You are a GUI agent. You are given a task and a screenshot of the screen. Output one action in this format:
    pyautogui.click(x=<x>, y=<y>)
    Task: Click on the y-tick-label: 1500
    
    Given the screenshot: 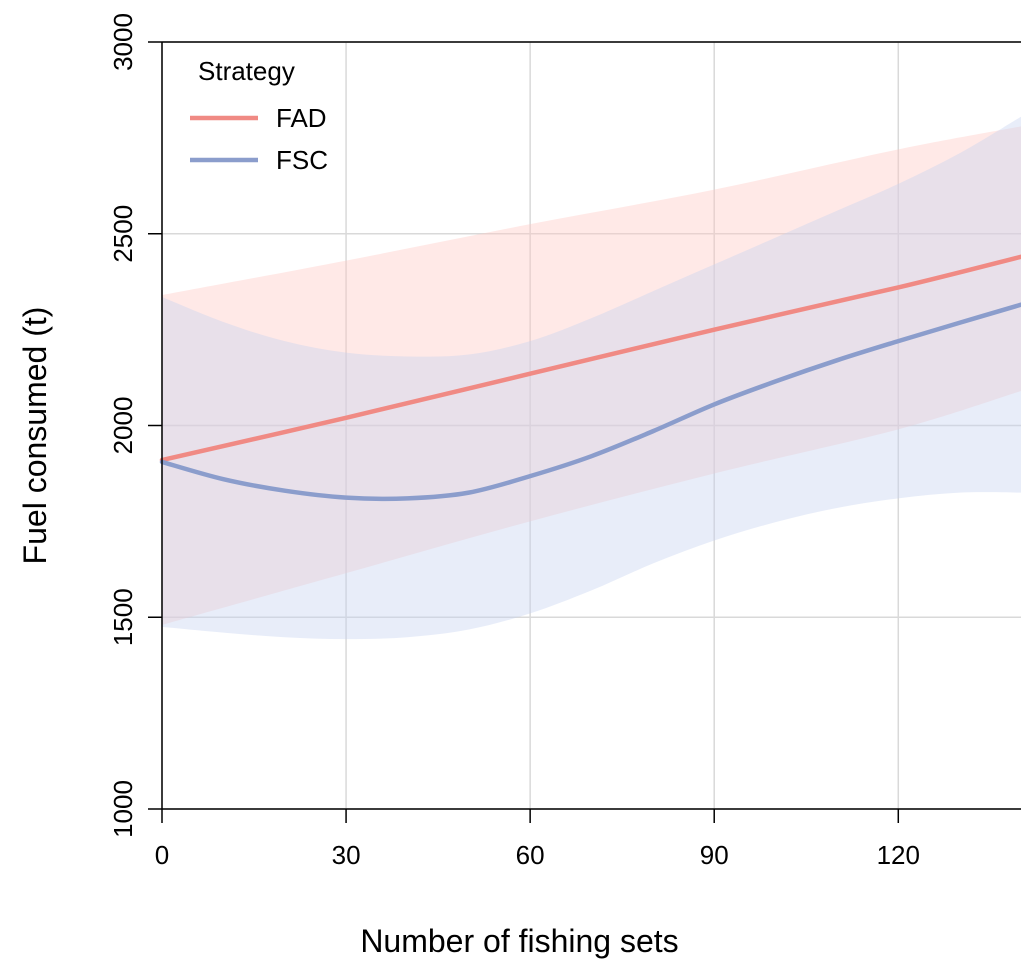 What is the action you would take?
    pyautogui.click(x=123, y=617)
    